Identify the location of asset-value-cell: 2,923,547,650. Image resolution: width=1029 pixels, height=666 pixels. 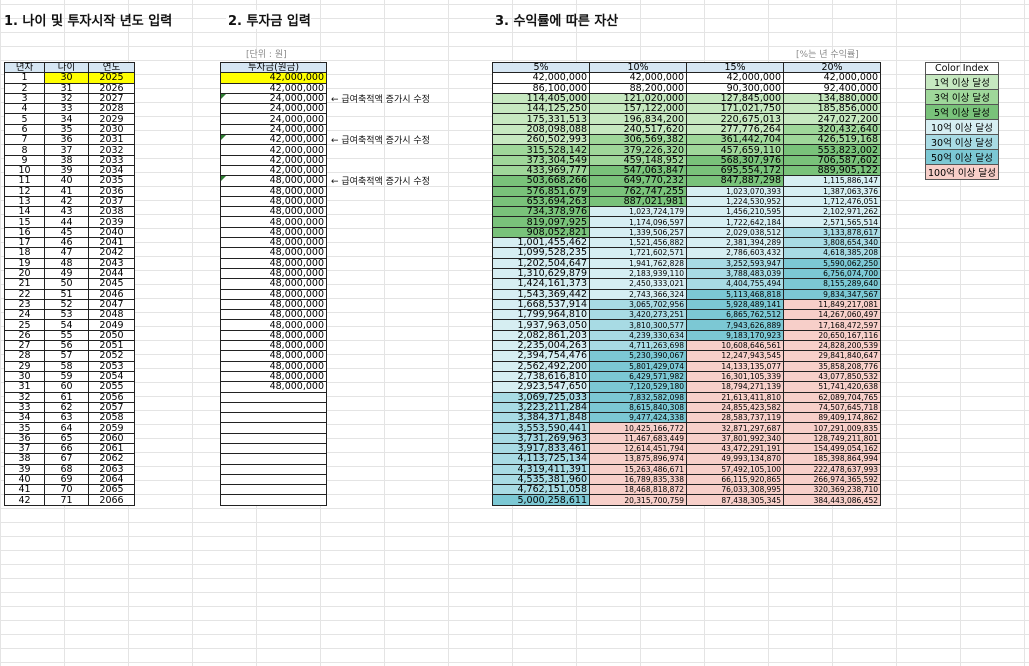
(541, 387).